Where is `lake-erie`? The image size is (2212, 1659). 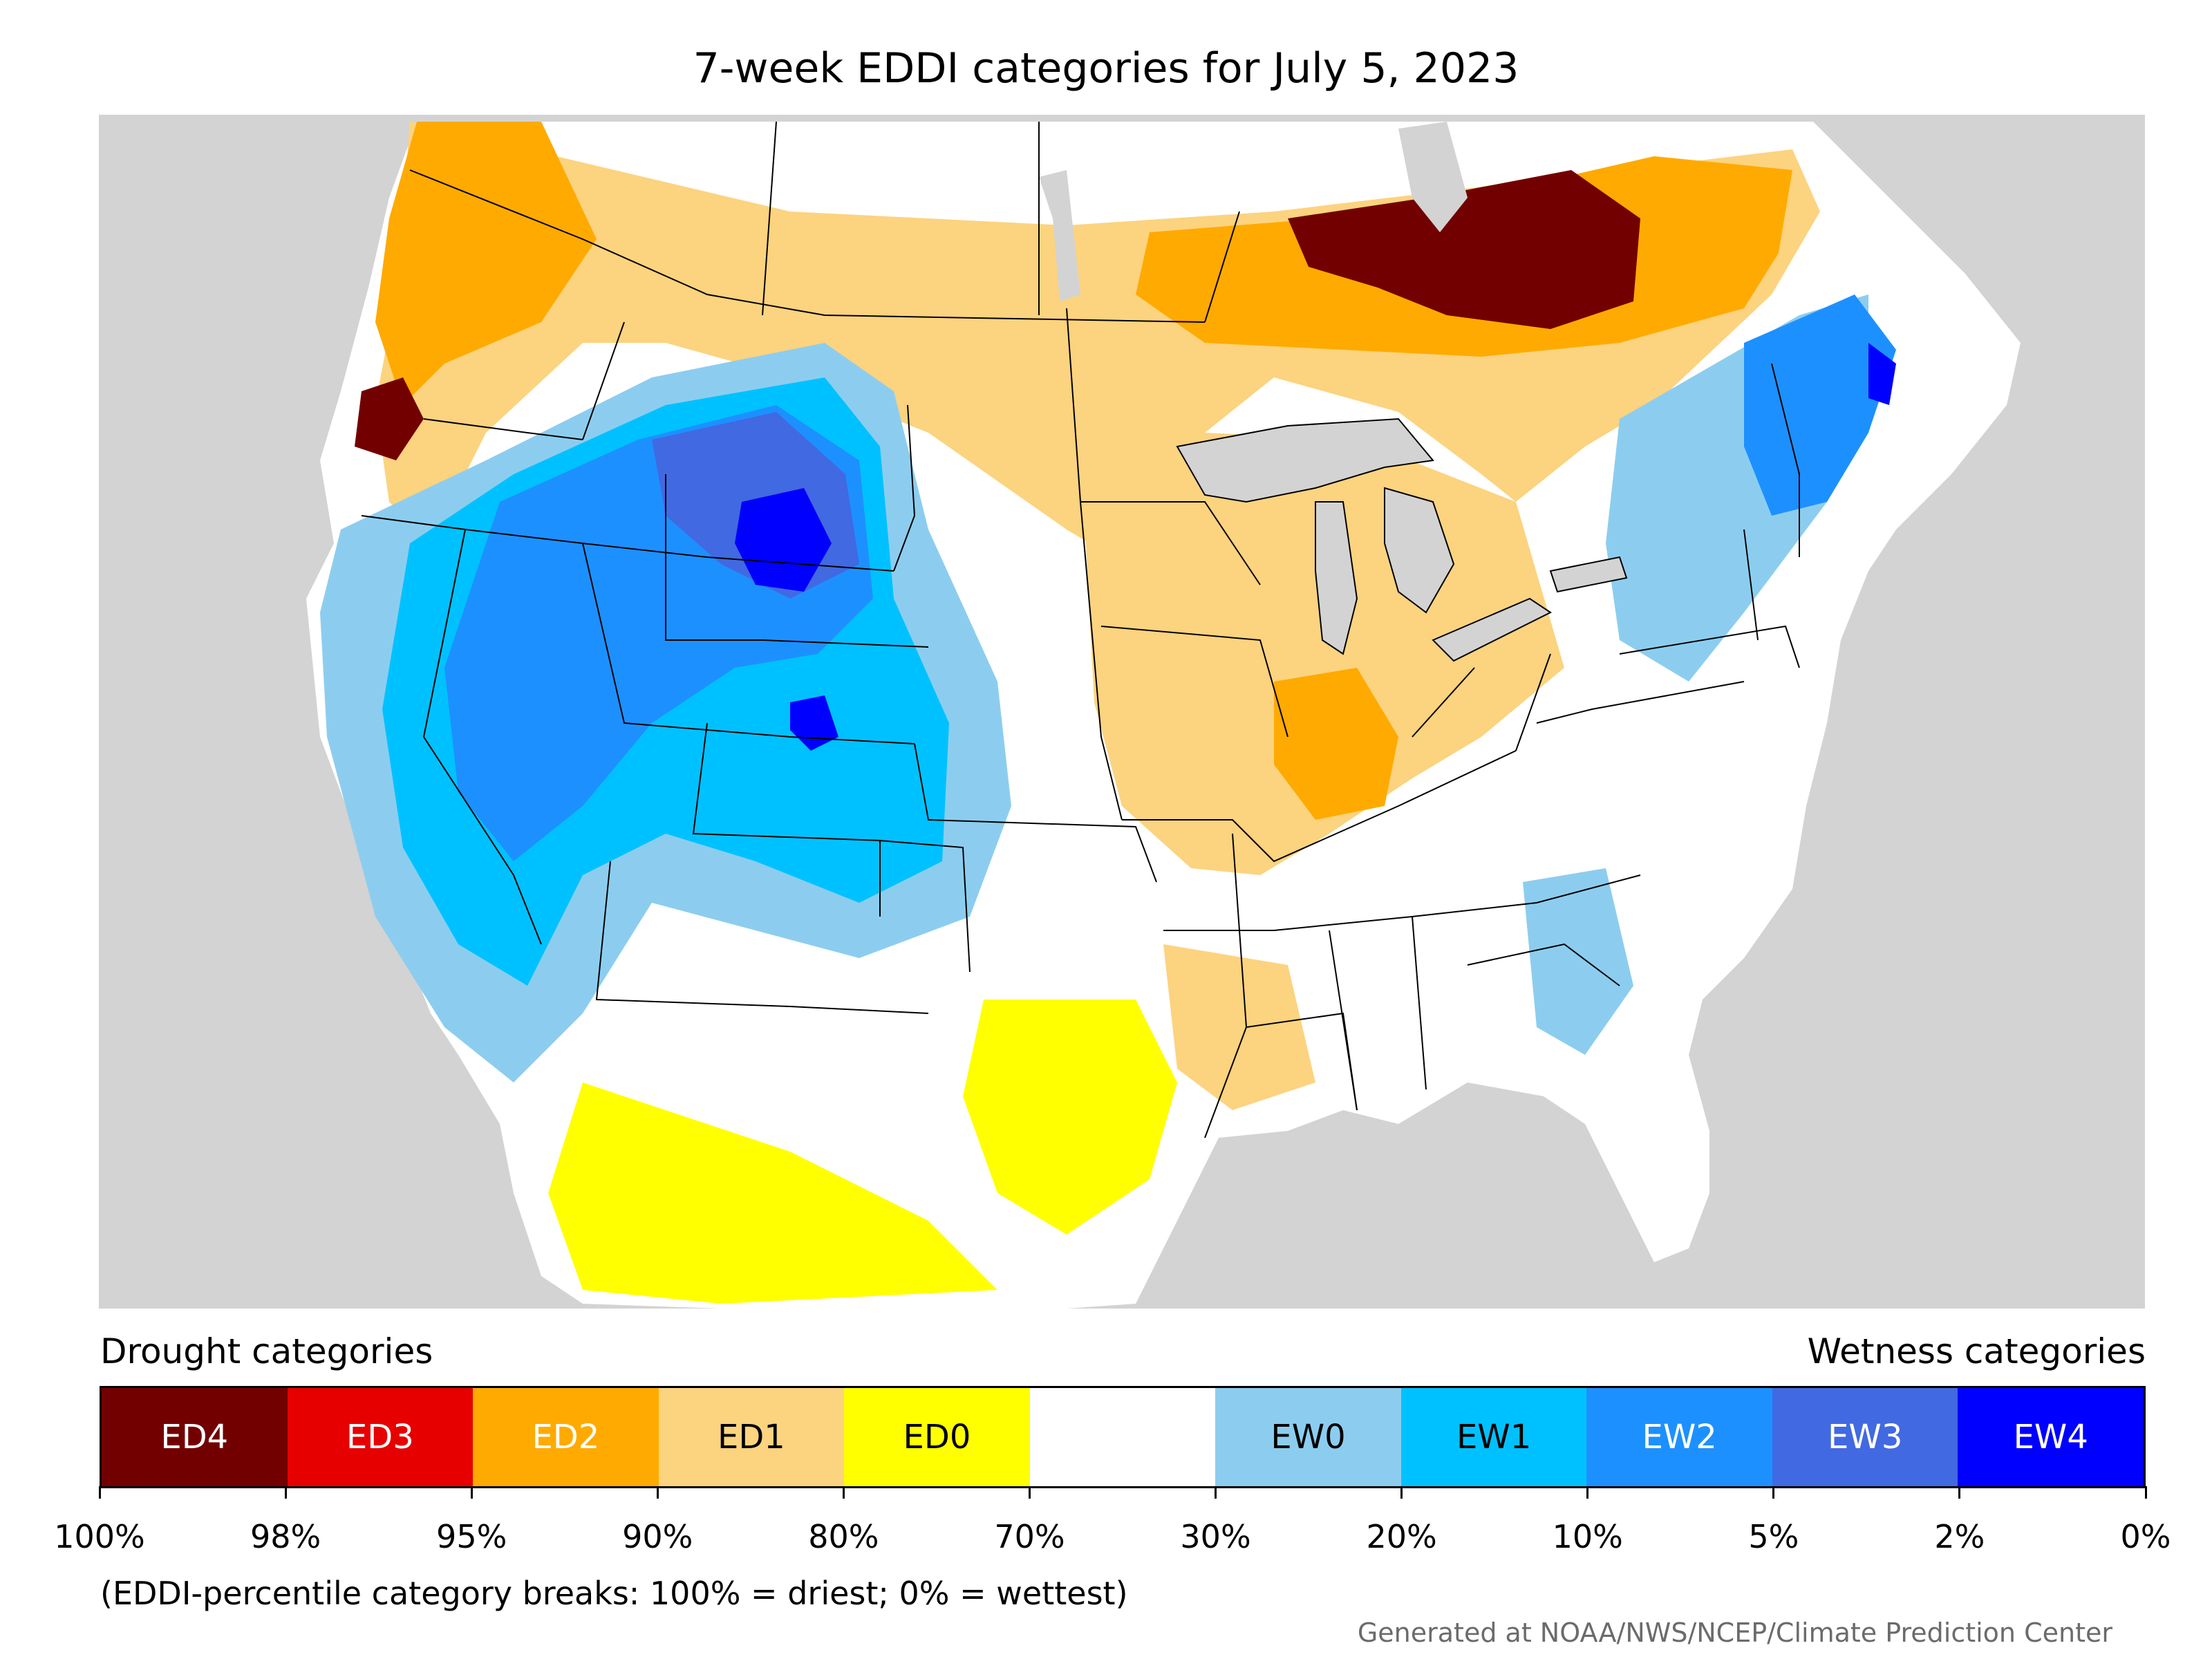 lake-erie is located at coordinates (1492, 629).